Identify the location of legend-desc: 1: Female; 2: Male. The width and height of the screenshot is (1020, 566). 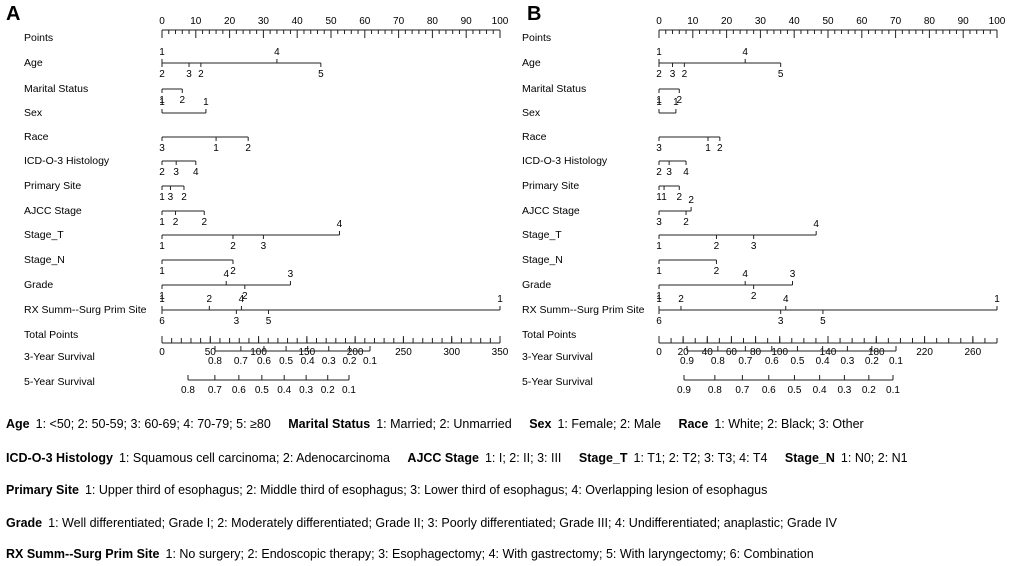
(609, 424).